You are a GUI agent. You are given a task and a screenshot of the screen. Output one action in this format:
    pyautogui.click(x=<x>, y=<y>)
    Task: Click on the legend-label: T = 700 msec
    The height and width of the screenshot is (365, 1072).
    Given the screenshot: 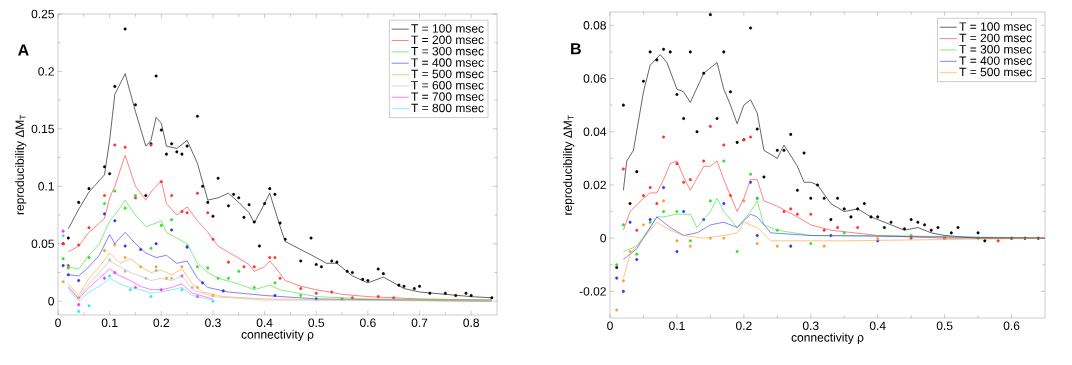 What is the action you would take?
    pyautogui.click(x=447, y=96)
    